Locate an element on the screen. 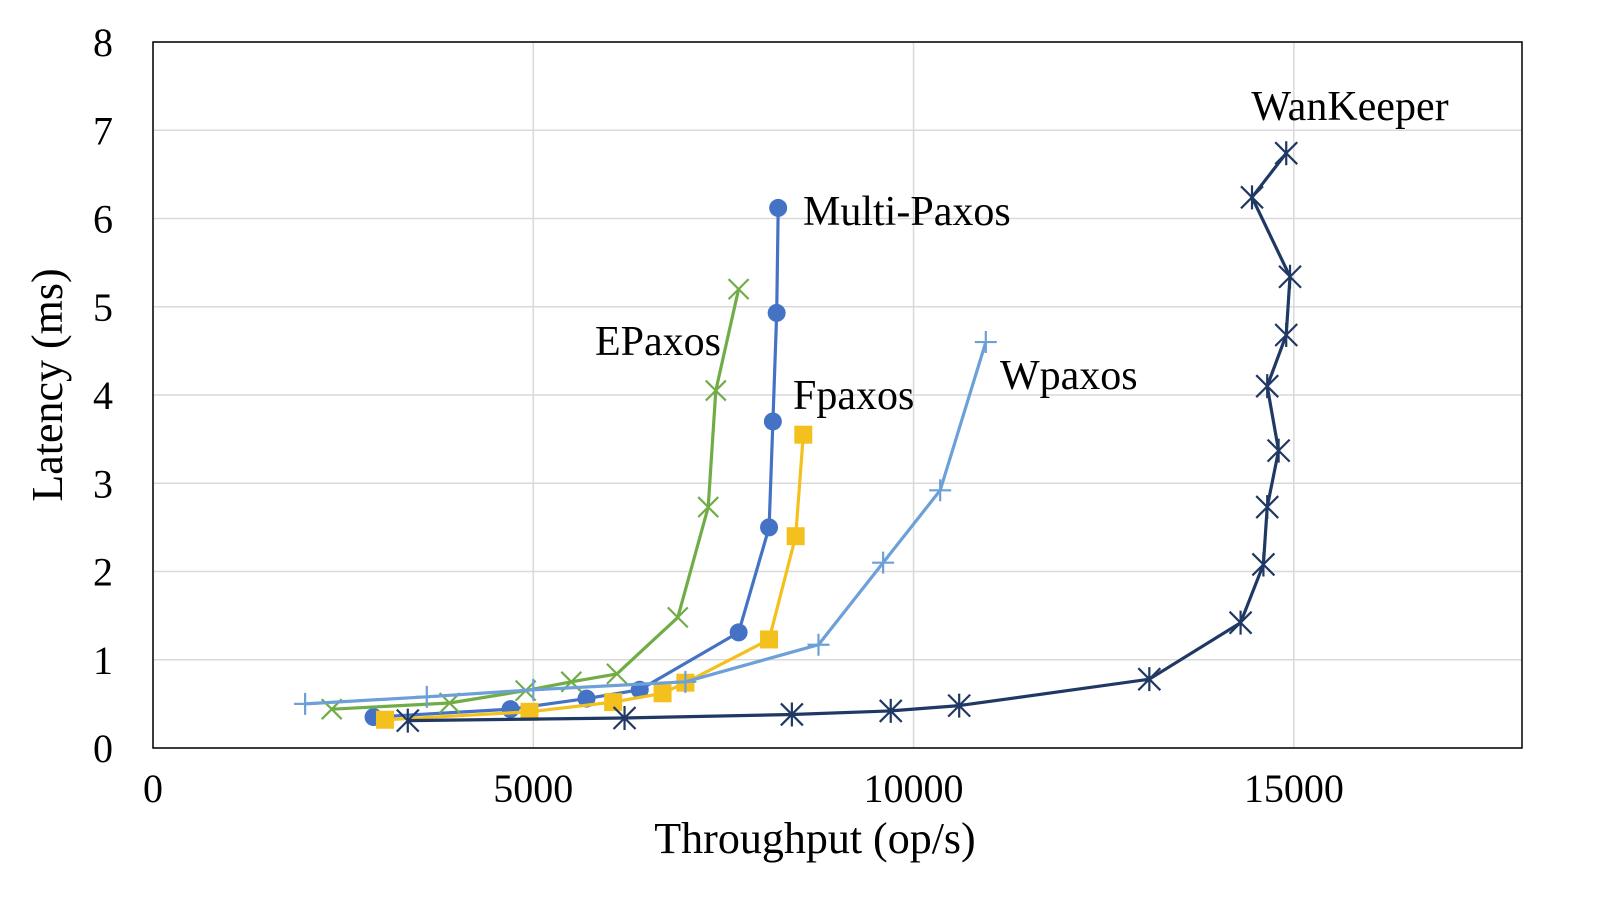 The height and width of the screenshot is (905, 1600). y-tick-label: 0 is located at coordinates (103, 748).